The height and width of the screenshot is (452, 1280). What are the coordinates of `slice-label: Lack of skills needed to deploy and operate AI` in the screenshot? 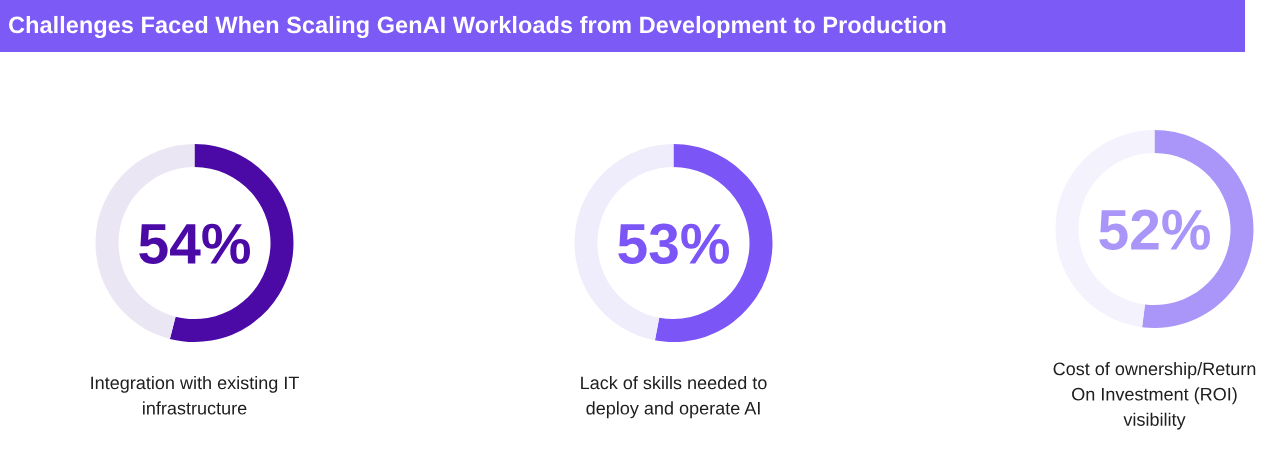 It's located at (674, 397).